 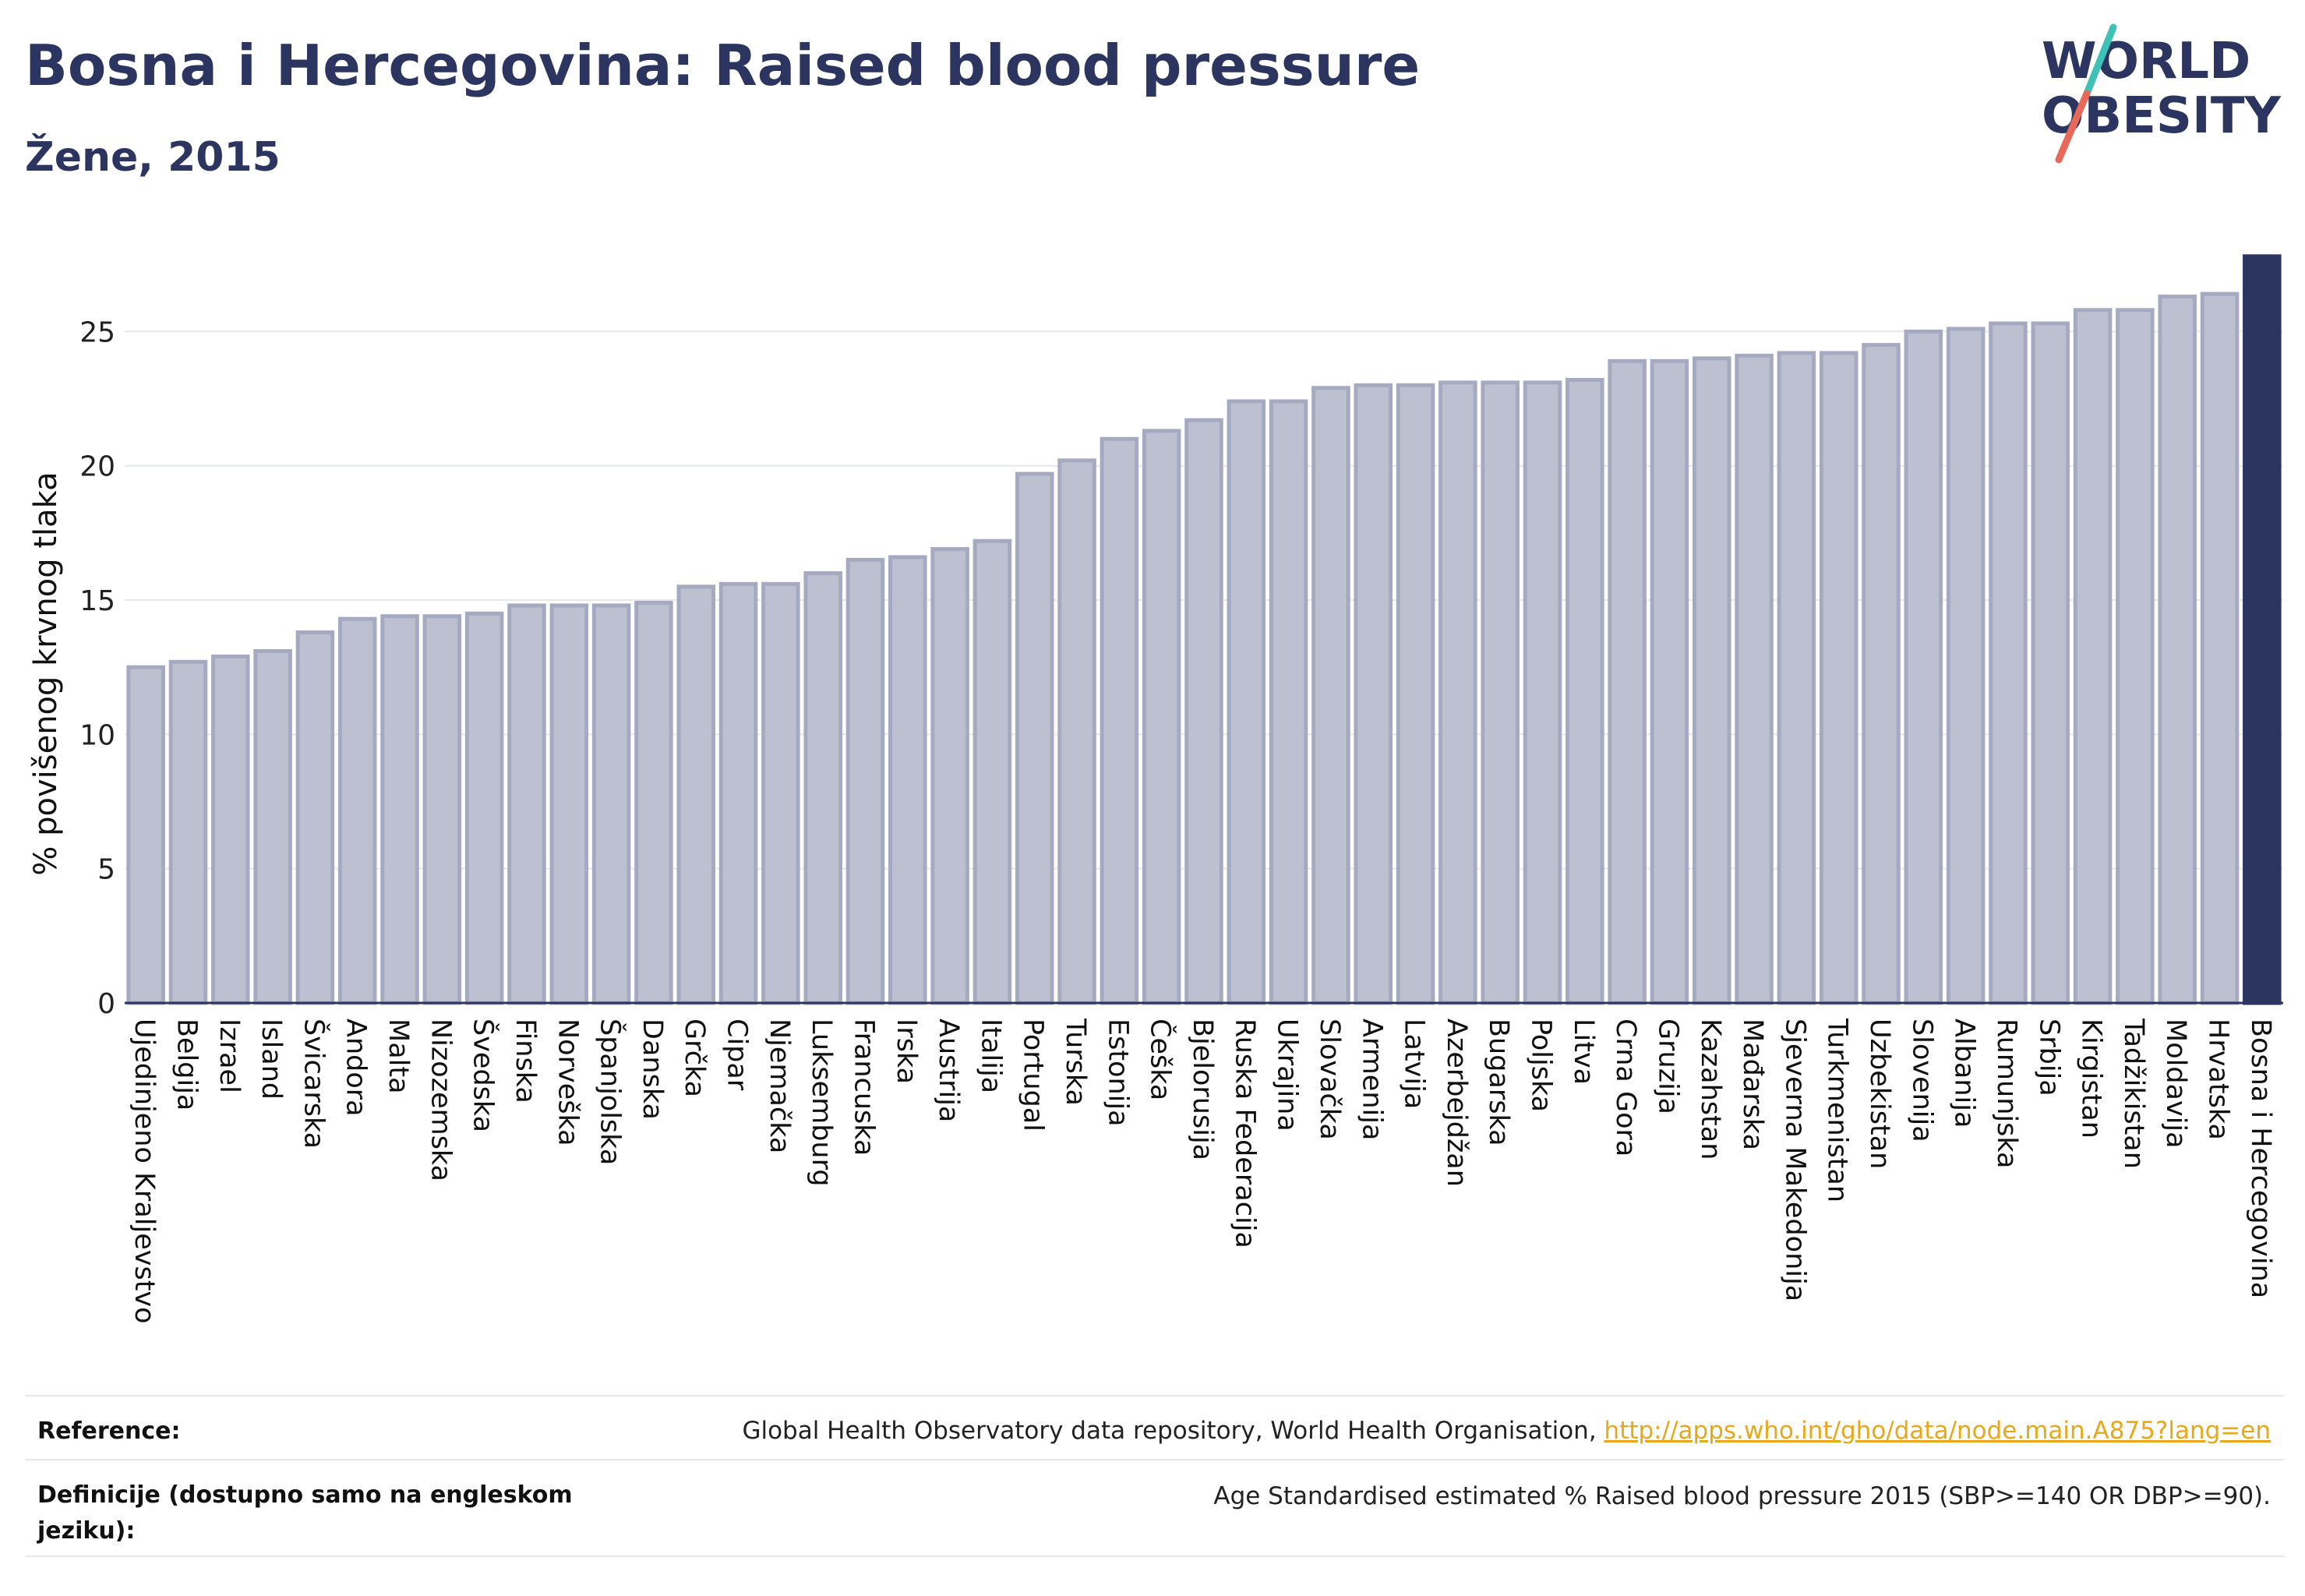 I want to click on y-tick-label: 10, so click(x=97, y=735).